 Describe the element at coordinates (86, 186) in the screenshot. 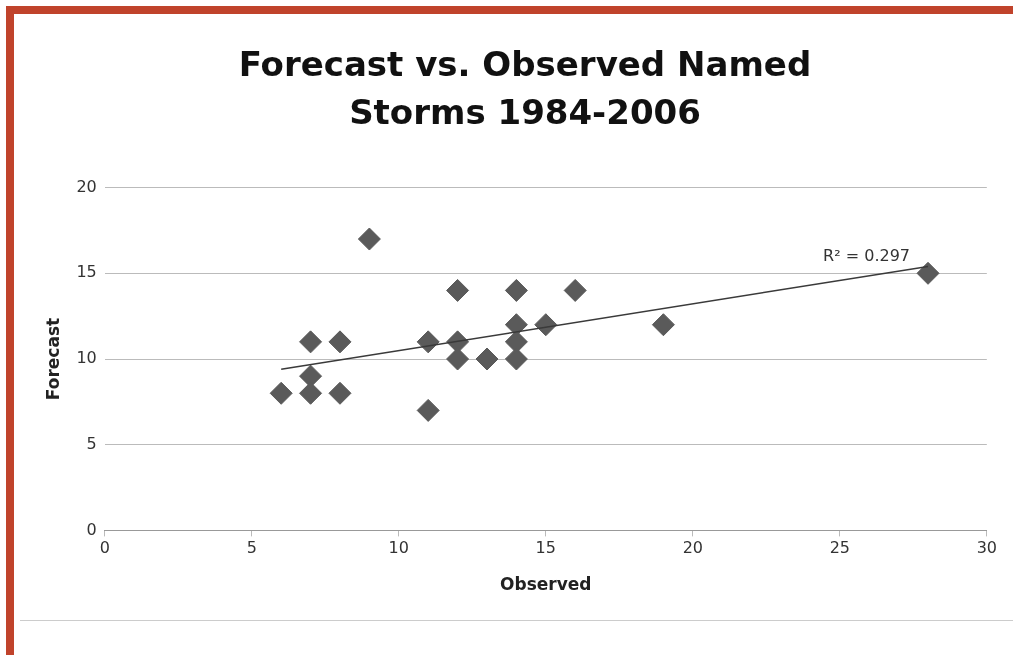

I see `y-tick-label: 20` at that location.